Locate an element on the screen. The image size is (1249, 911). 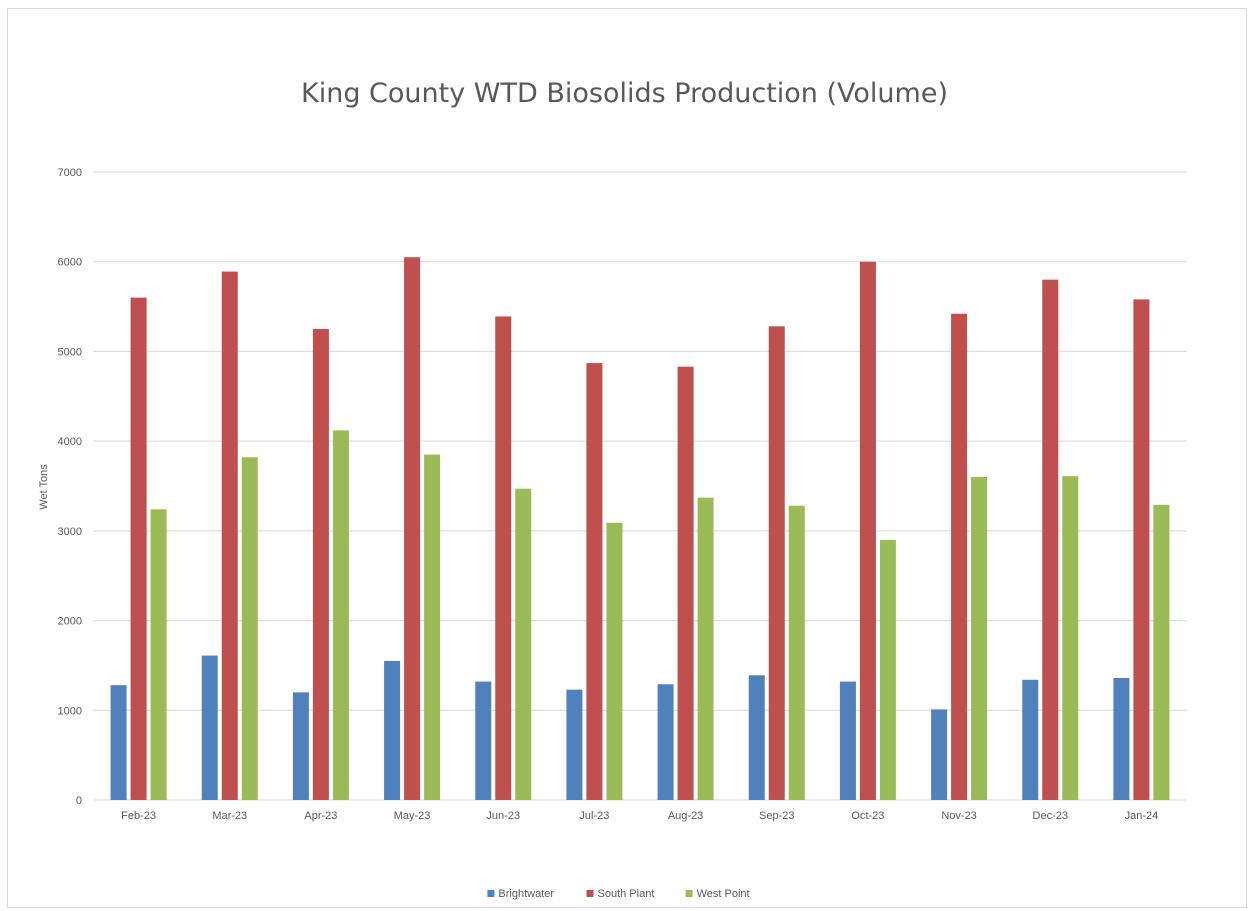
y-tick-label: 3000 is located at coordinates (70, 532).